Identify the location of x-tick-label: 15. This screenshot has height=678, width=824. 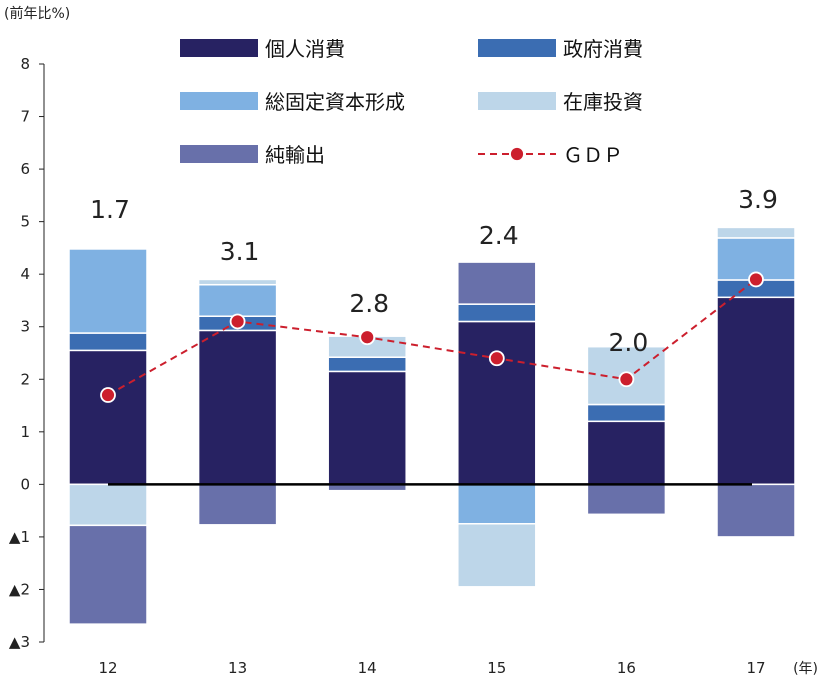
(496, 668).